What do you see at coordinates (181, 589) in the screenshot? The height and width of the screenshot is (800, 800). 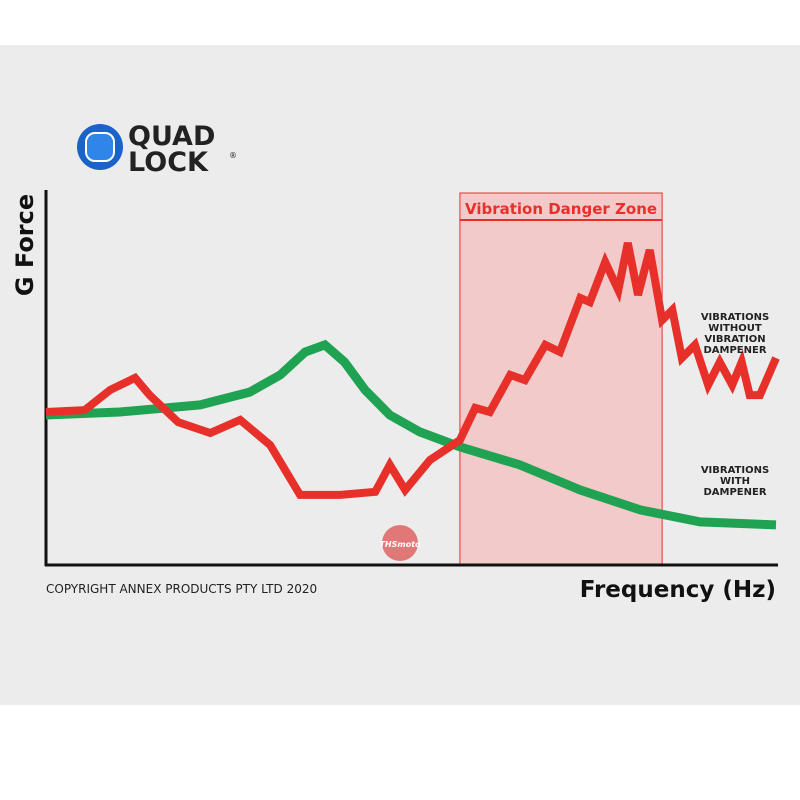 I see `copyright: COPYRIGHT ANNEX PRODUCTS PTY LTD 2020` at bounding box center [181, 589].